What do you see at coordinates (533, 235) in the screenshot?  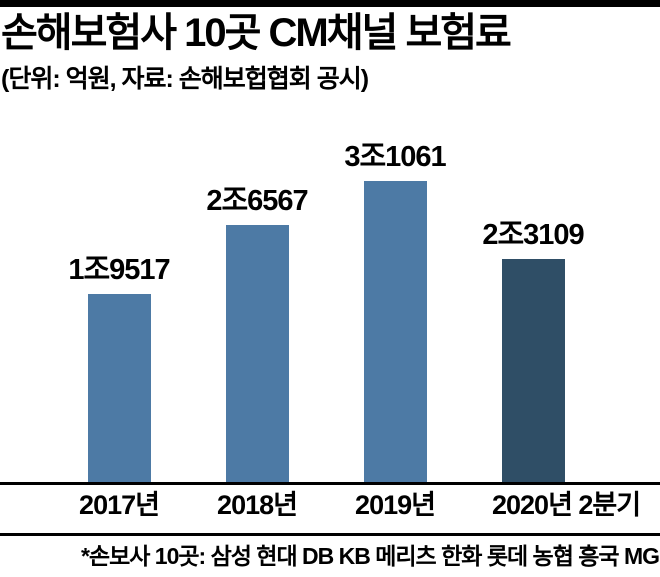 I see `bar-value-label: 2조3109` at bounding box center [533, 235].